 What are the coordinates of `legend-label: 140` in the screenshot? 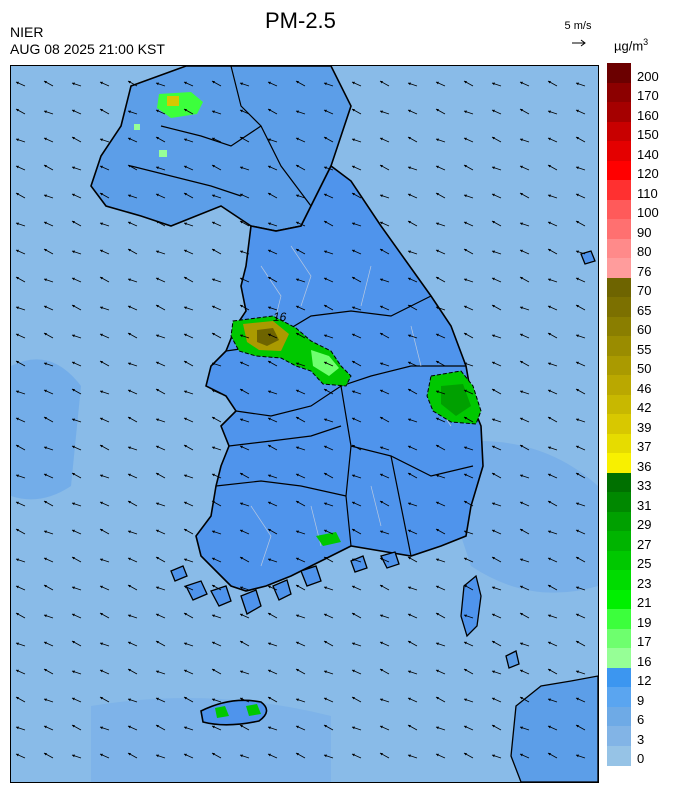 It's located at (648, 154).